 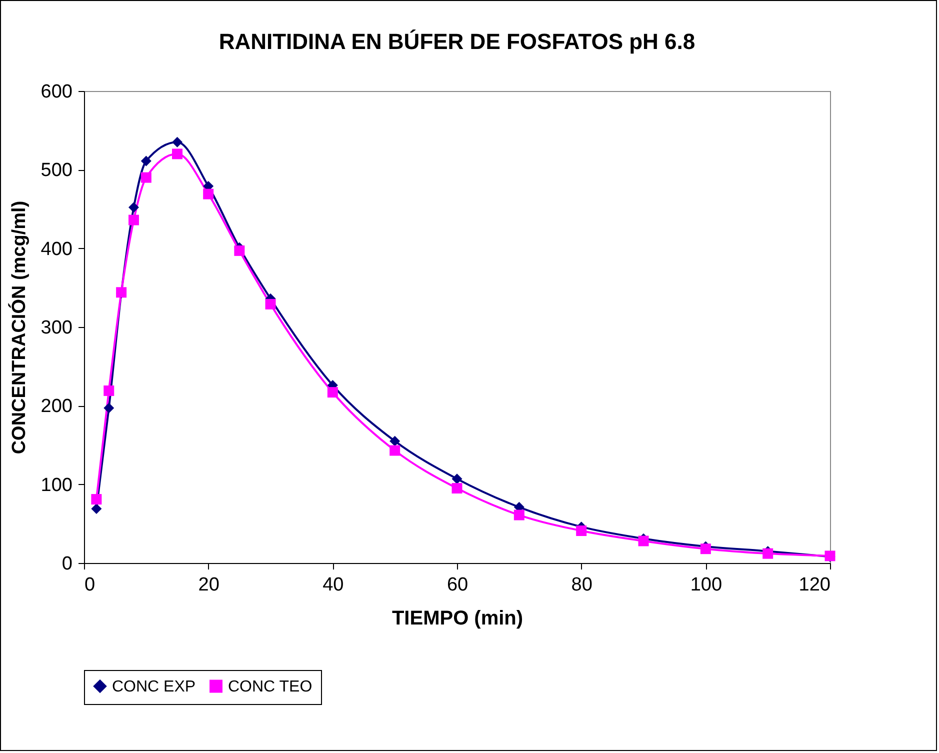 What do you see at coordinates (581, 585) in the screenshot?
I see `x-tick-label: 80` at bounding box center [581, 585].